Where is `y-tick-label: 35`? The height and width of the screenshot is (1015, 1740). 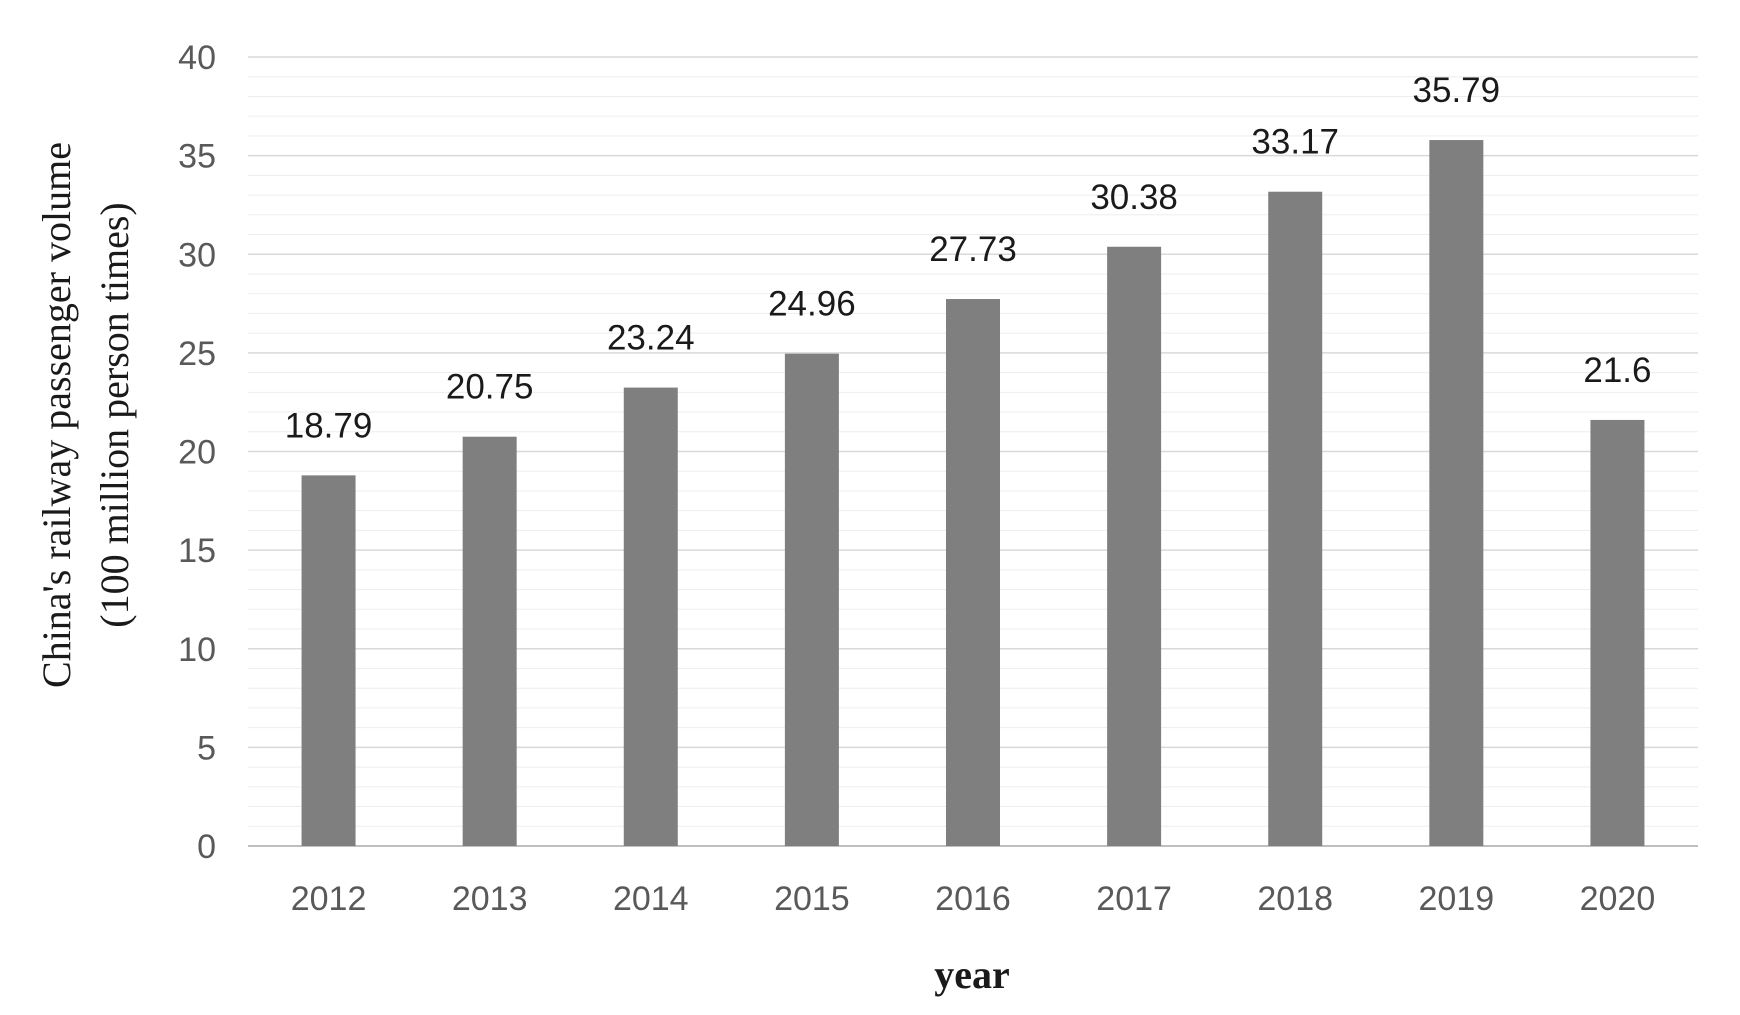
y-tick-label: 35 is located at coordinates (197, 157).